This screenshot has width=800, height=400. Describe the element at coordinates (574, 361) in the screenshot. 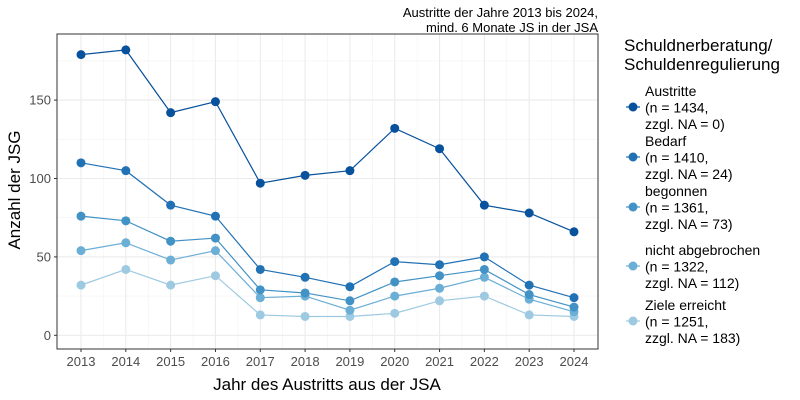

I see `x-tick-label: 2024` at that location.